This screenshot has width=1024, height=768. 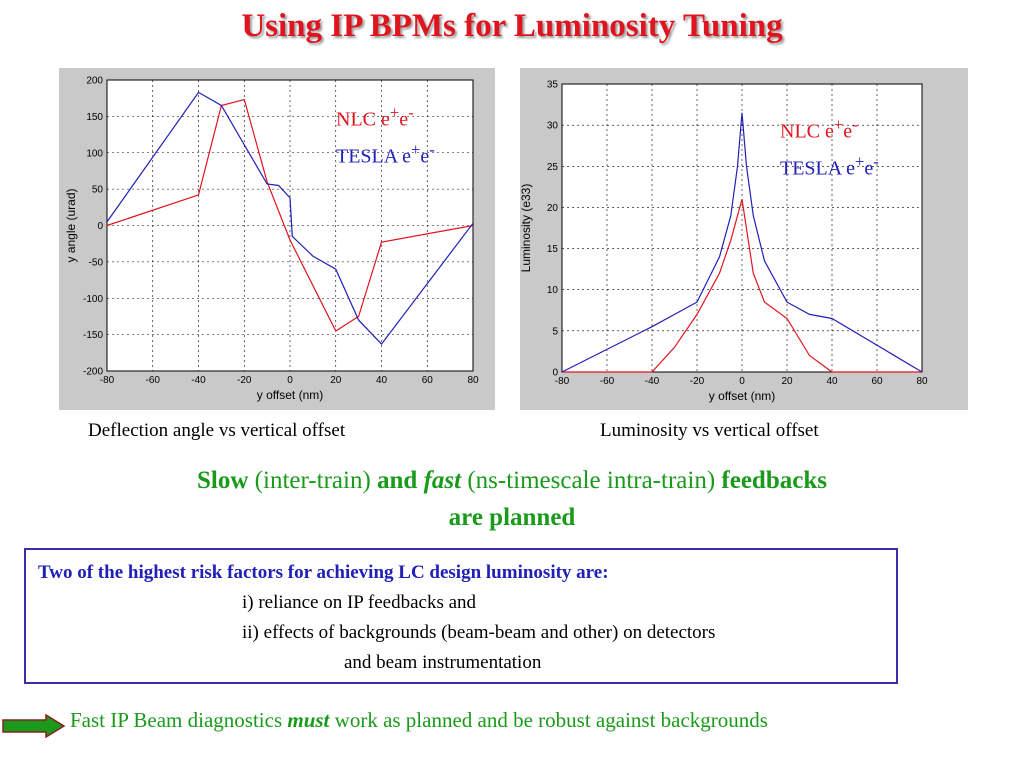 I want to click on y-tick-label: 25, so click(x=553, y=167).